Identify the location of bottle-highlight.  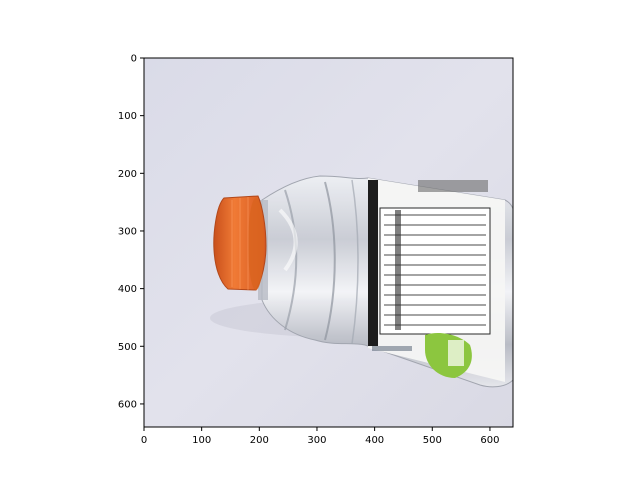
(288, 240).